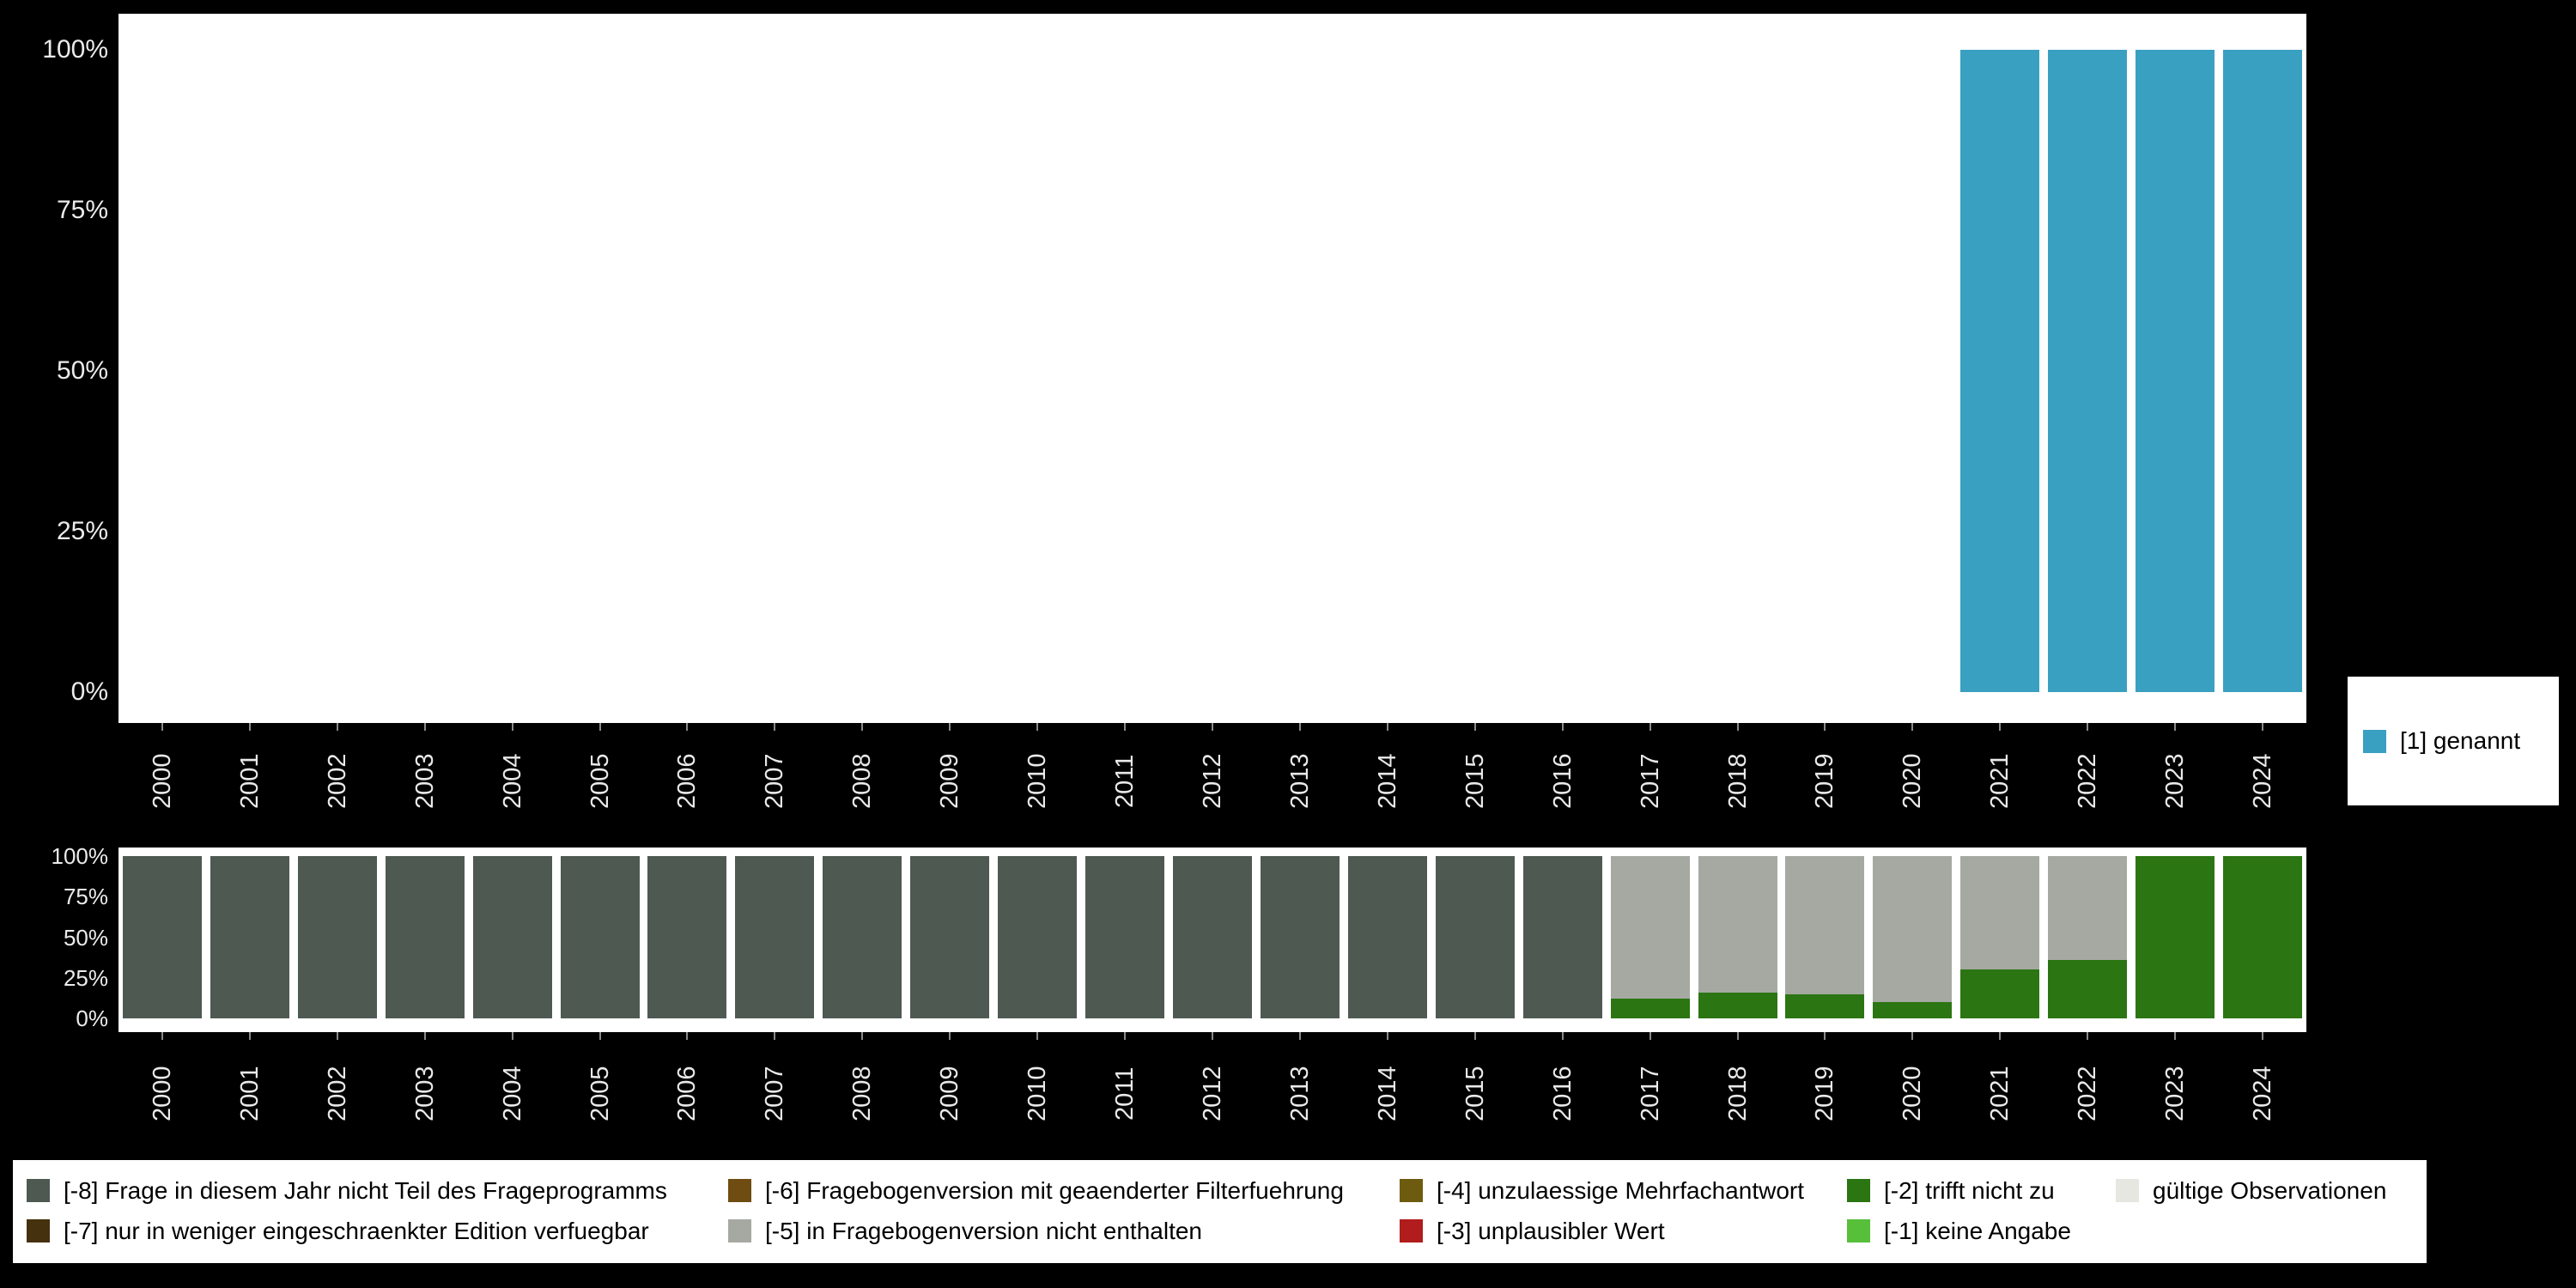 Image resolution: width=2576 pixels, height=1288 pixels. Describe the element at coordinates (337, 781) in the screenshot. I see `x-tick-label: 2002` at that location.